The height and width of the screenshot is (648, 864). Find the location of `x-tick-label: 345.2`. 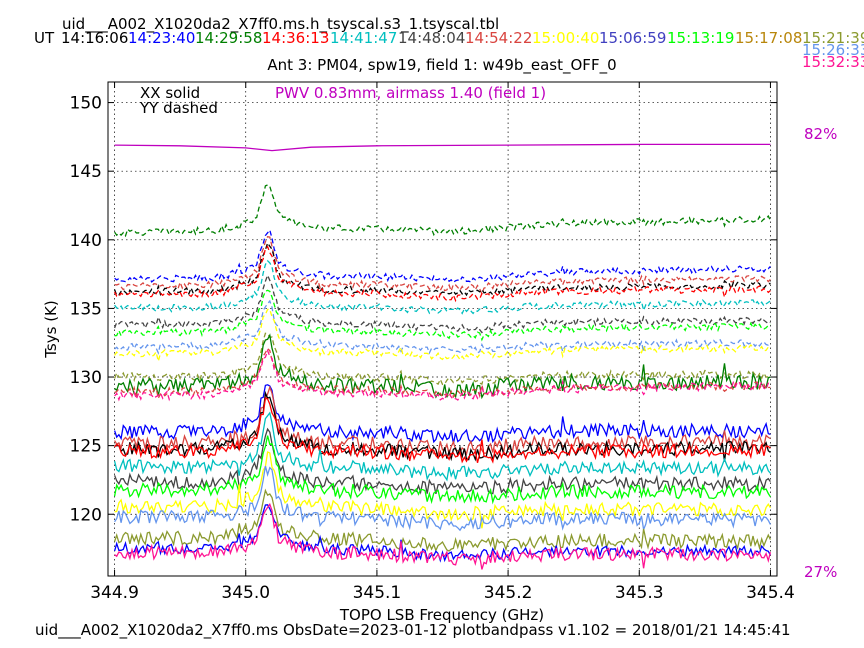

x-tick-label: 345.2 is located at coordinates (508, 593).